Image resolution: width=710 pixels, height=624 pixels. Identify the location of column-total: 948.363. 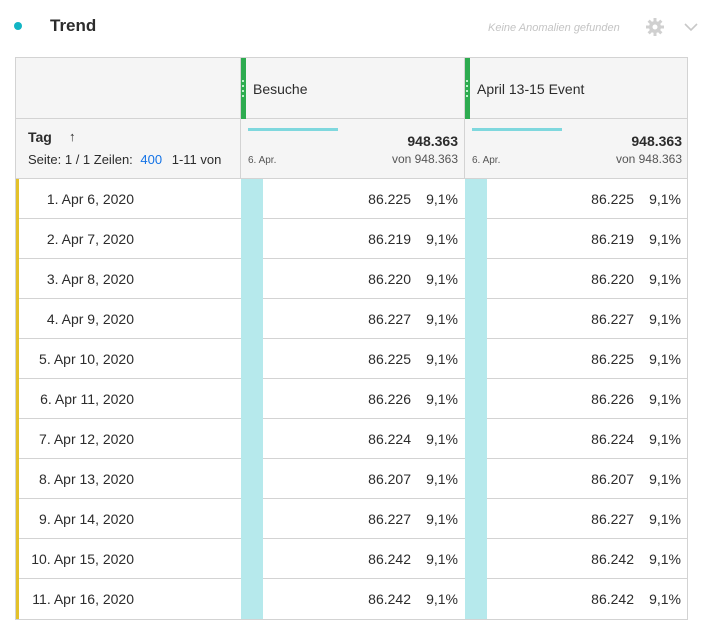
(432, 141).